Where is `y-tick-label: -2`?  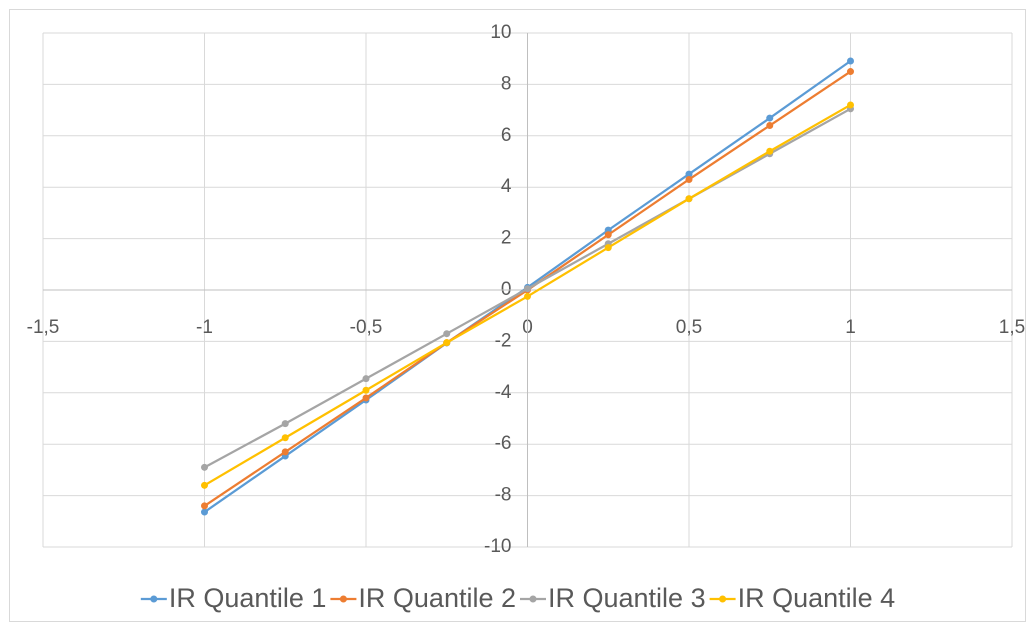
y-tick-label: -2 is located at coordinates (503, 340).